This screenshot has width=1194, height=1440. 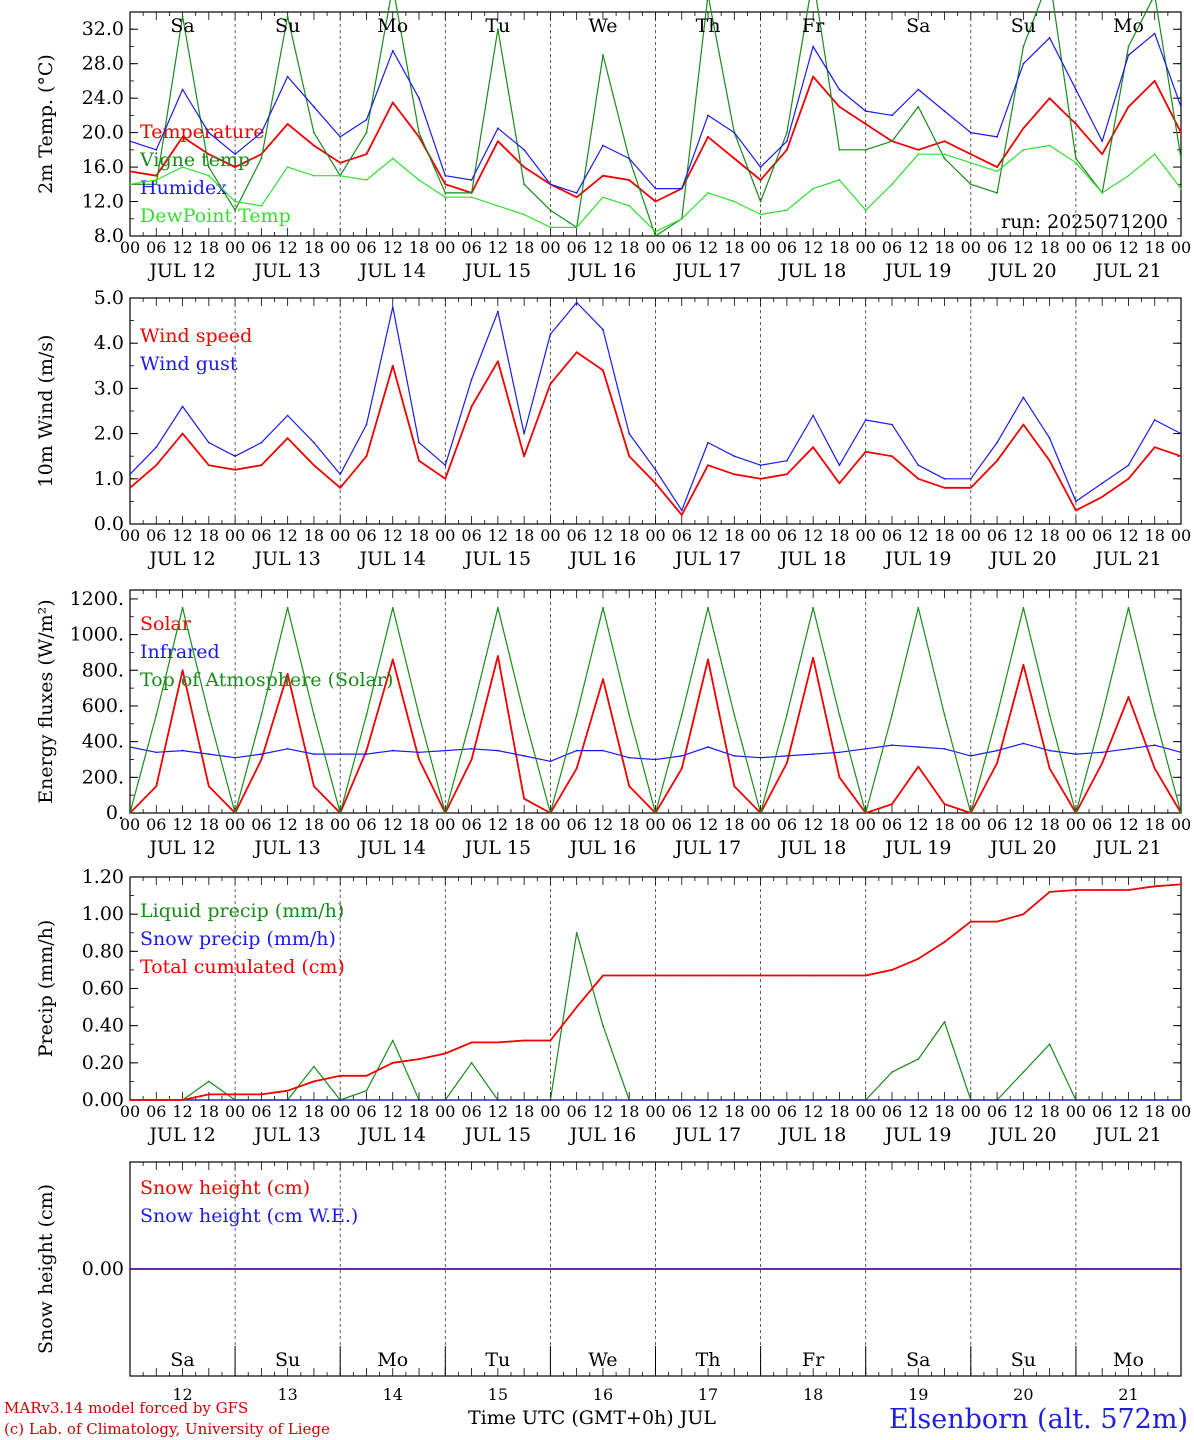 I want to click on x-date-label: JUL 18, so click(x=812, y=848).